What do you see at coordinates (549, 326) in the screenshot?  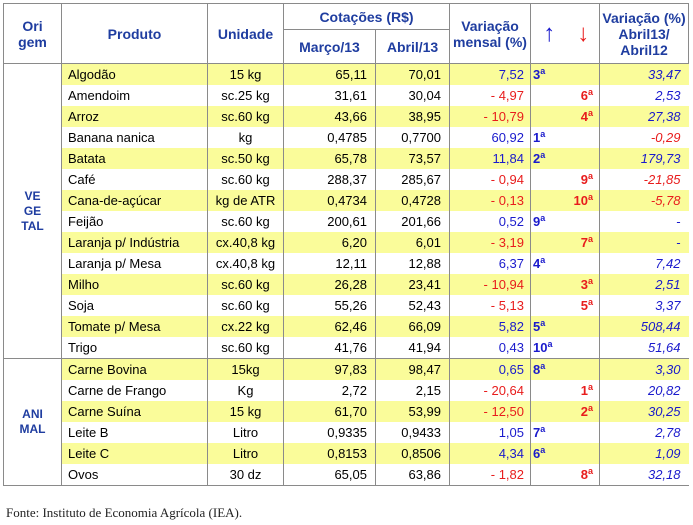 I see `rank-up-cell: 5a` at bounding box center [549, 326].